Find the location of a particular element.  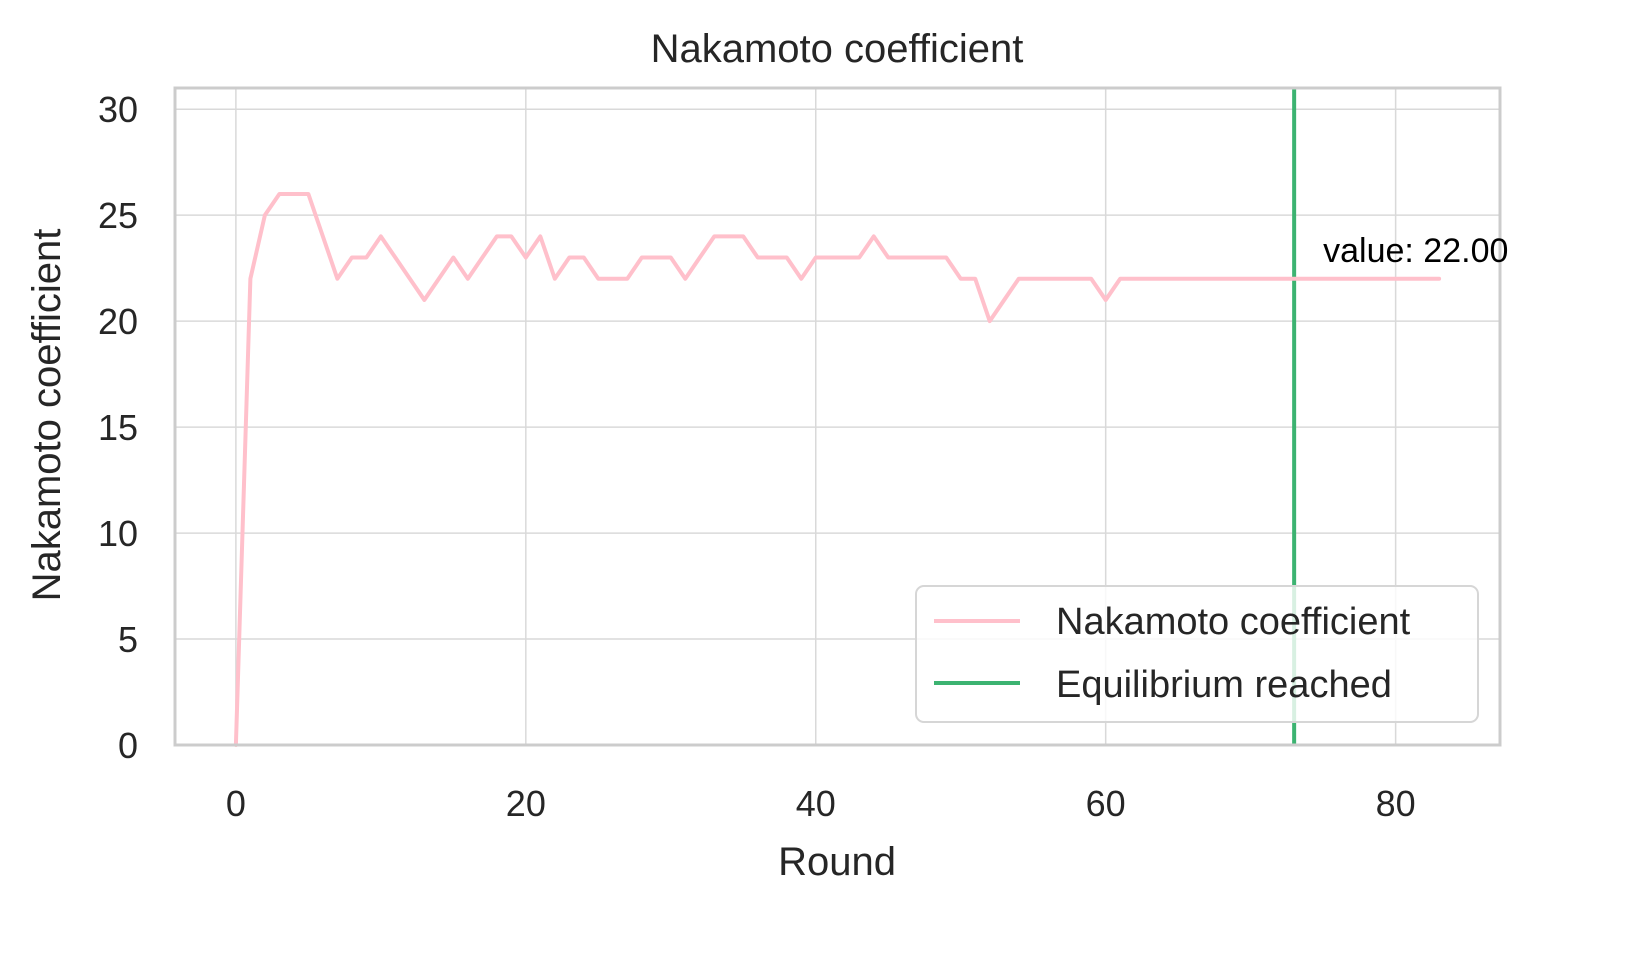

legend: Nakamoto coefficient Equilibrium reached is located at coordinates (1197, 654).